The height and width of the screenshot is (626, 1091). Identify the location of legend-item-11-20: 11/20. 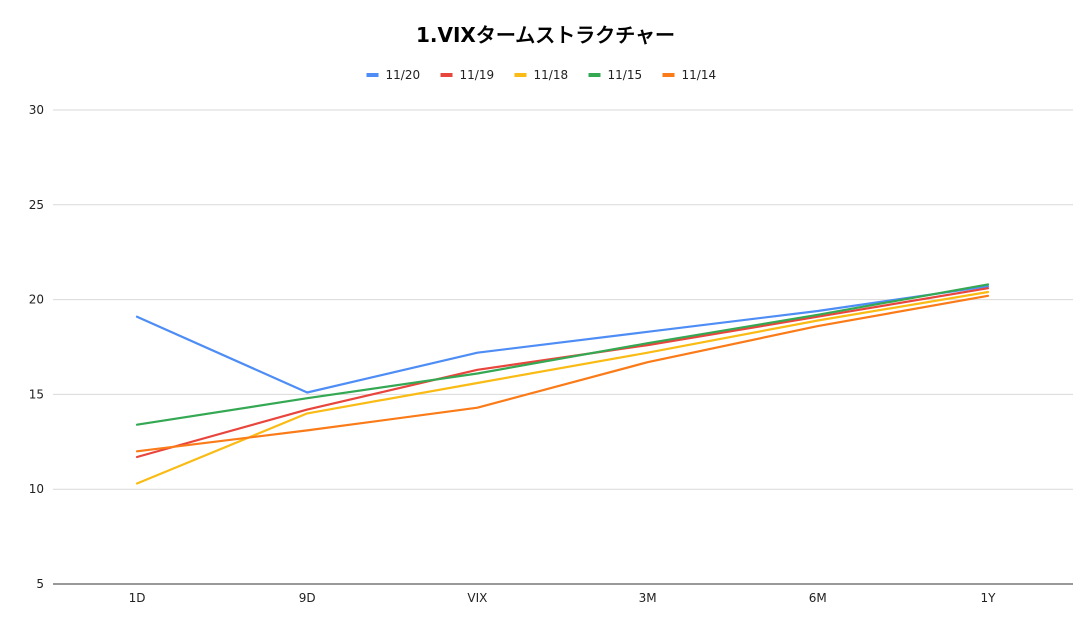
(393, 75).